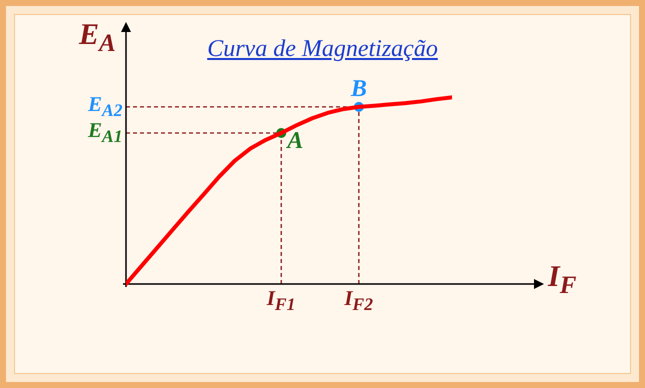 Image resolution: width=645 pixels, height=388 pixels. What do you see at coordinates (295, 141) in the screenshot?
I see `annotation: A` at bounding box center [295, 141].